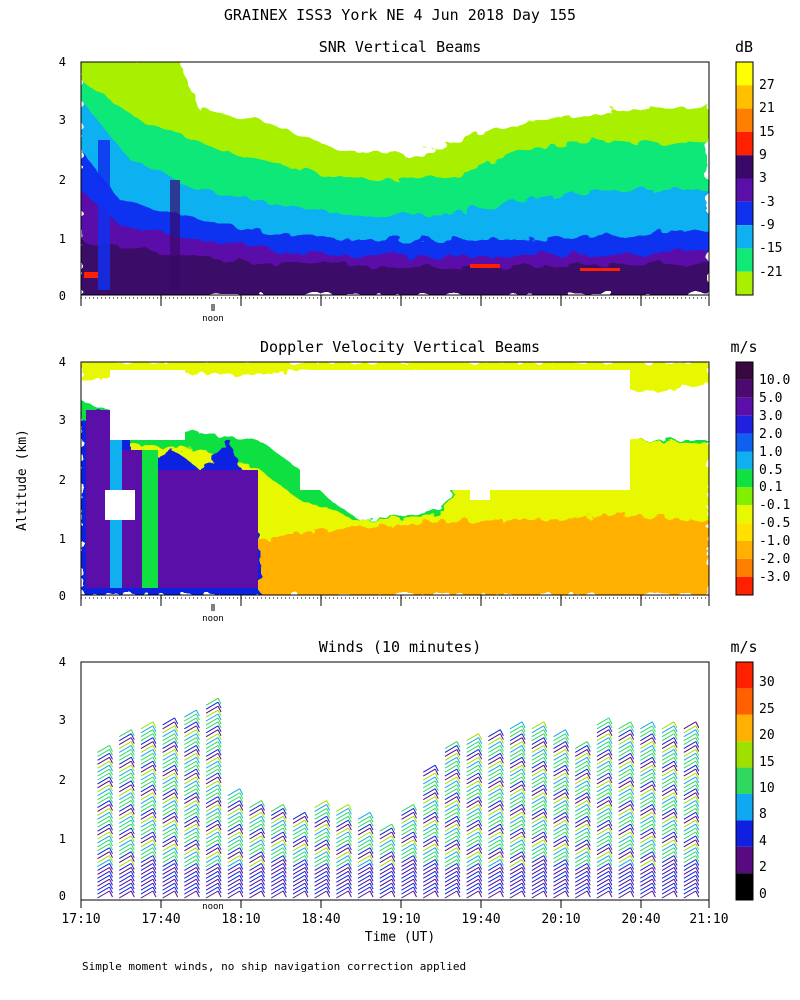  What do you see at coordinates (104, 215) in the screenshot?
I see `snr-column-a` at bounding box center [104, 215].